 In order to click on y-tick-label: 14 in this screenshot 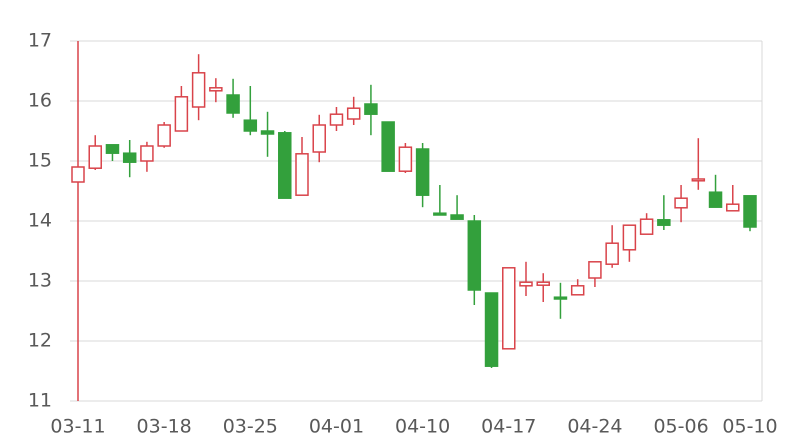, I will do `click(40, 221)`.